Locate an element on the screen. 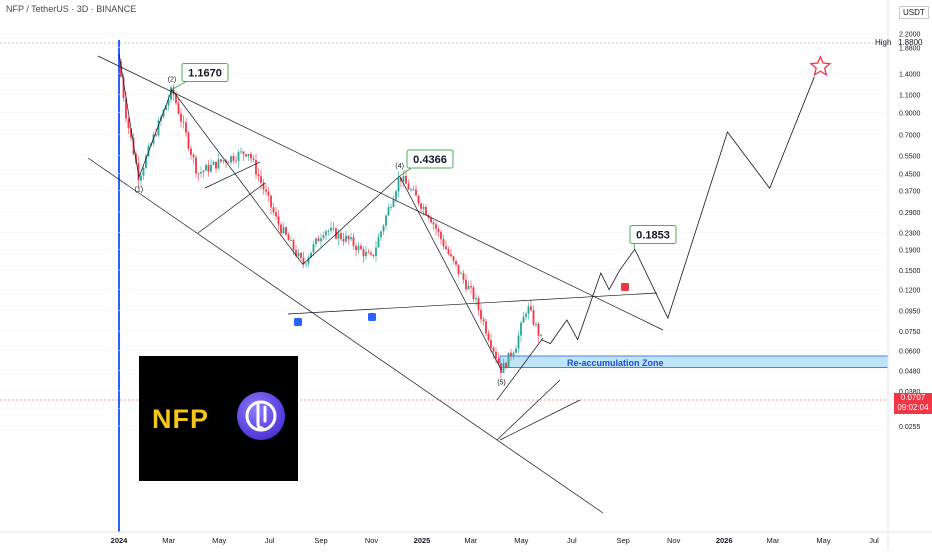 The width and height of the screenshot is (932, 555). callout-value: 0.4366 is located at coordinates (430, 160).